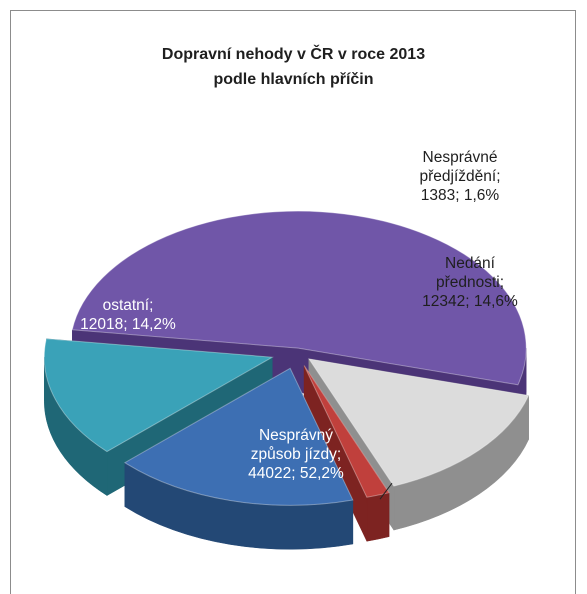  What do you see at coordinates (233, 157) in the screenshot?
I see `label-line: Nepřiměřená` at bounding box center [233, 157].